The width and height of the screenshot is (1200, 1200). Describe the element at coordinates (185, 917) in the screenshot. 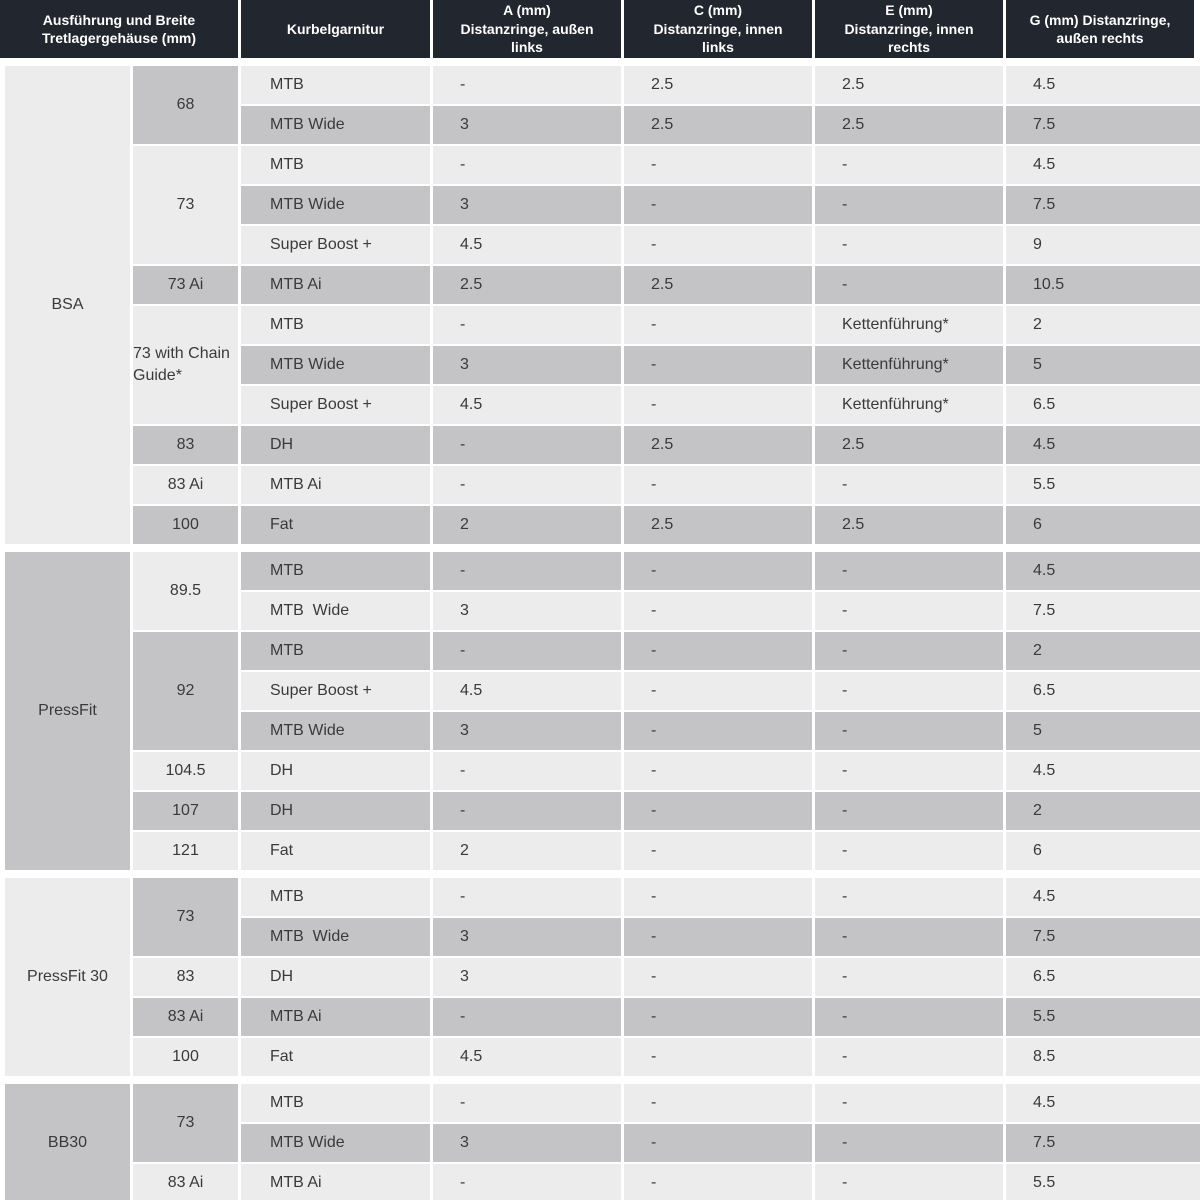

I see `width-cell: 73` at that location.